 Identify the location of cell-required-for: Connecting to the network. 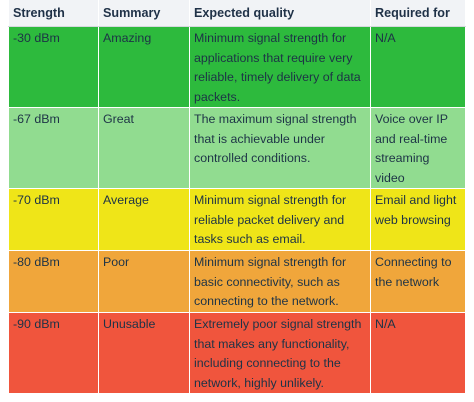
(418, 281).